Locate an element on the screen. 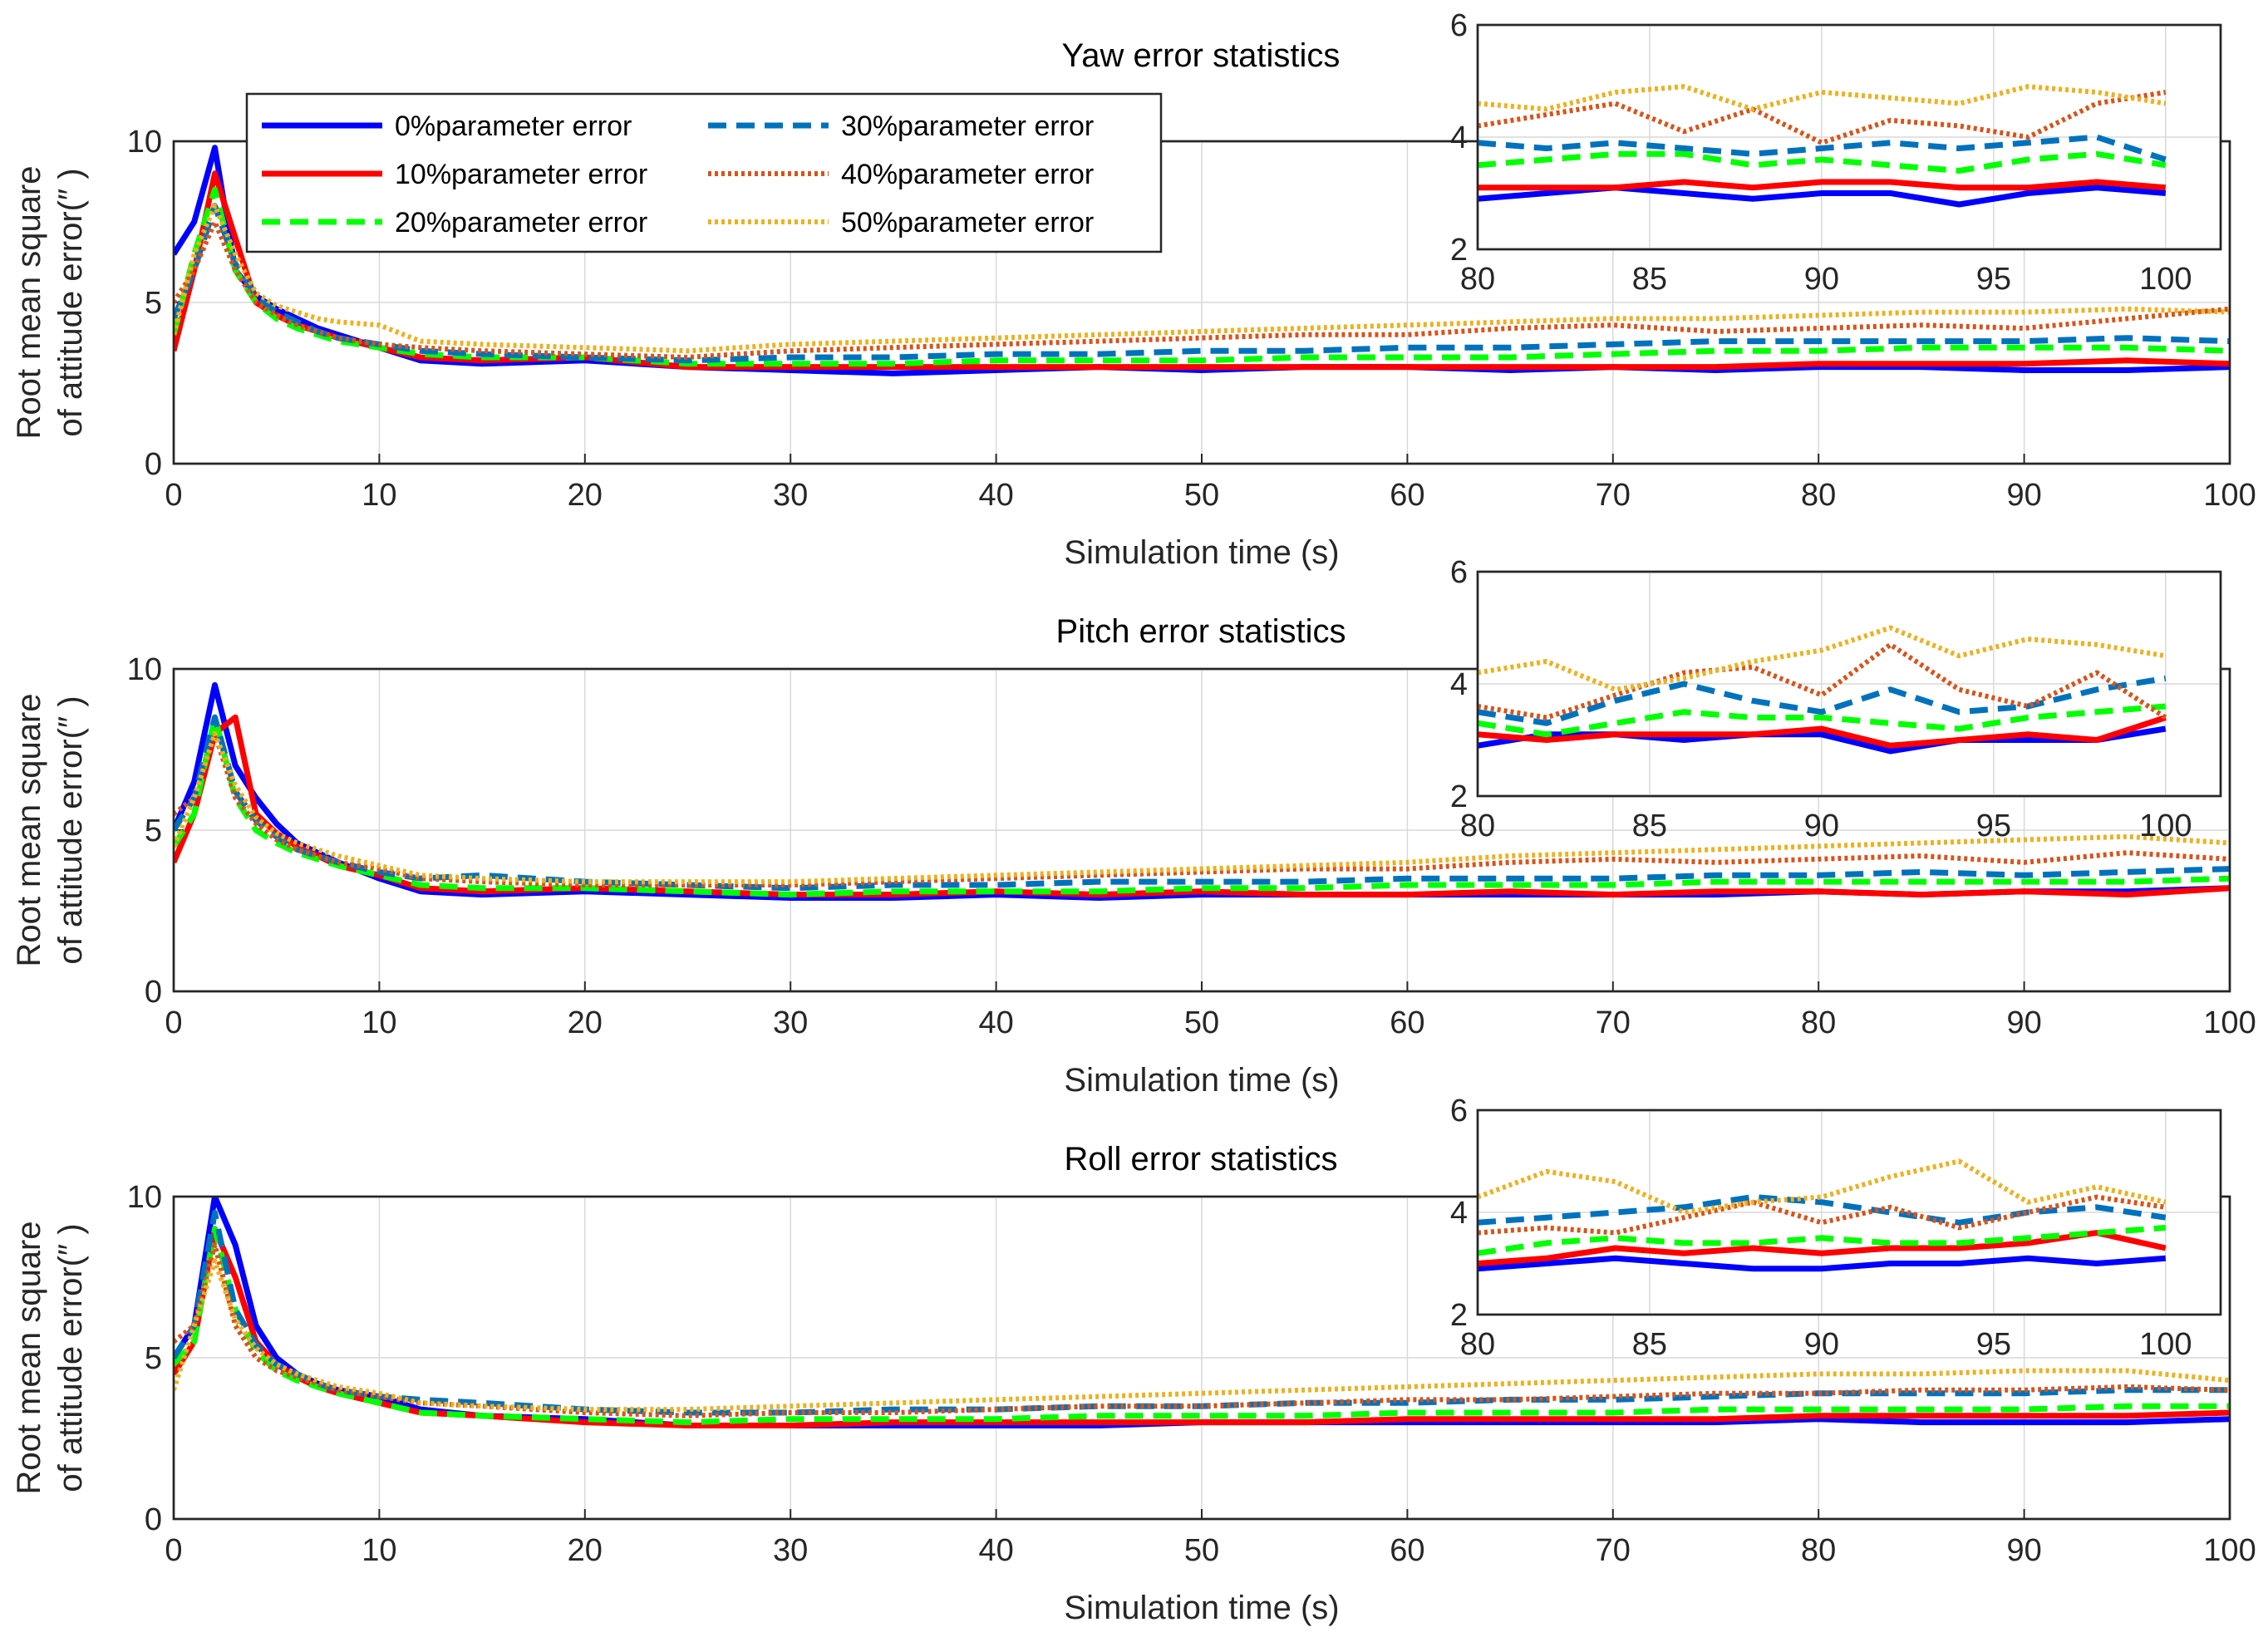 This screenshot has width=2268, height=1637. legend-label-3: 30%parameter error is located at coordinates (967, 126).